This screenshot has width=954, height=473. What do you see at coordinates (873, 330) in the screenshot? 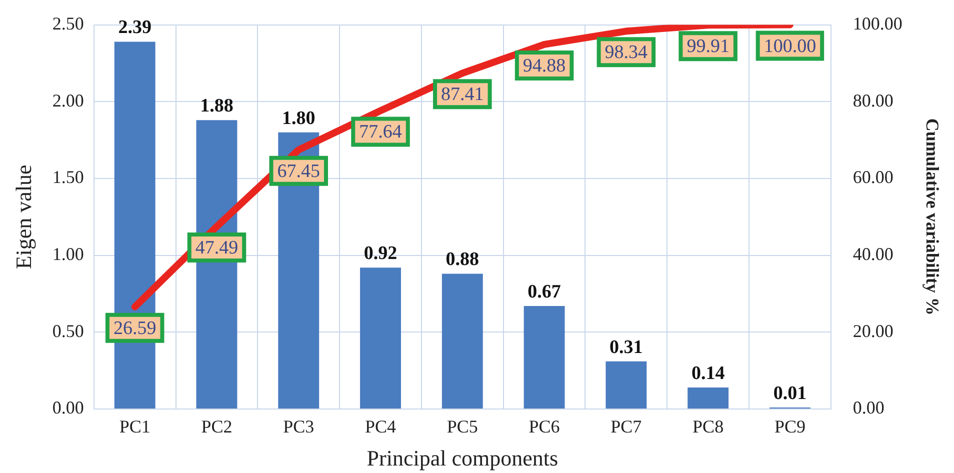
I see `y2-tick-label: 20.00` at bounding box center [873, 330].